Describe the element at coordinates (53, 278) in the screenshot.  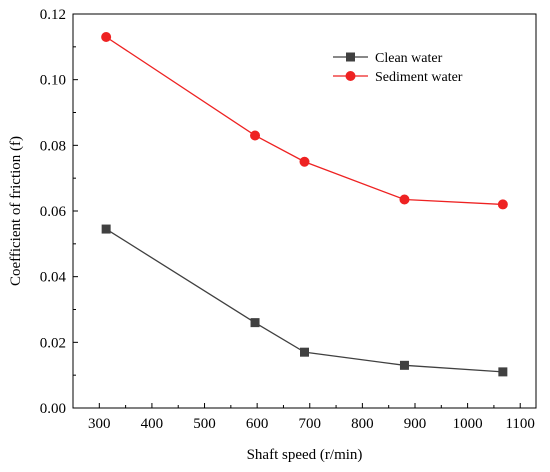
I see `y-tick-label: 0.04` at that location.